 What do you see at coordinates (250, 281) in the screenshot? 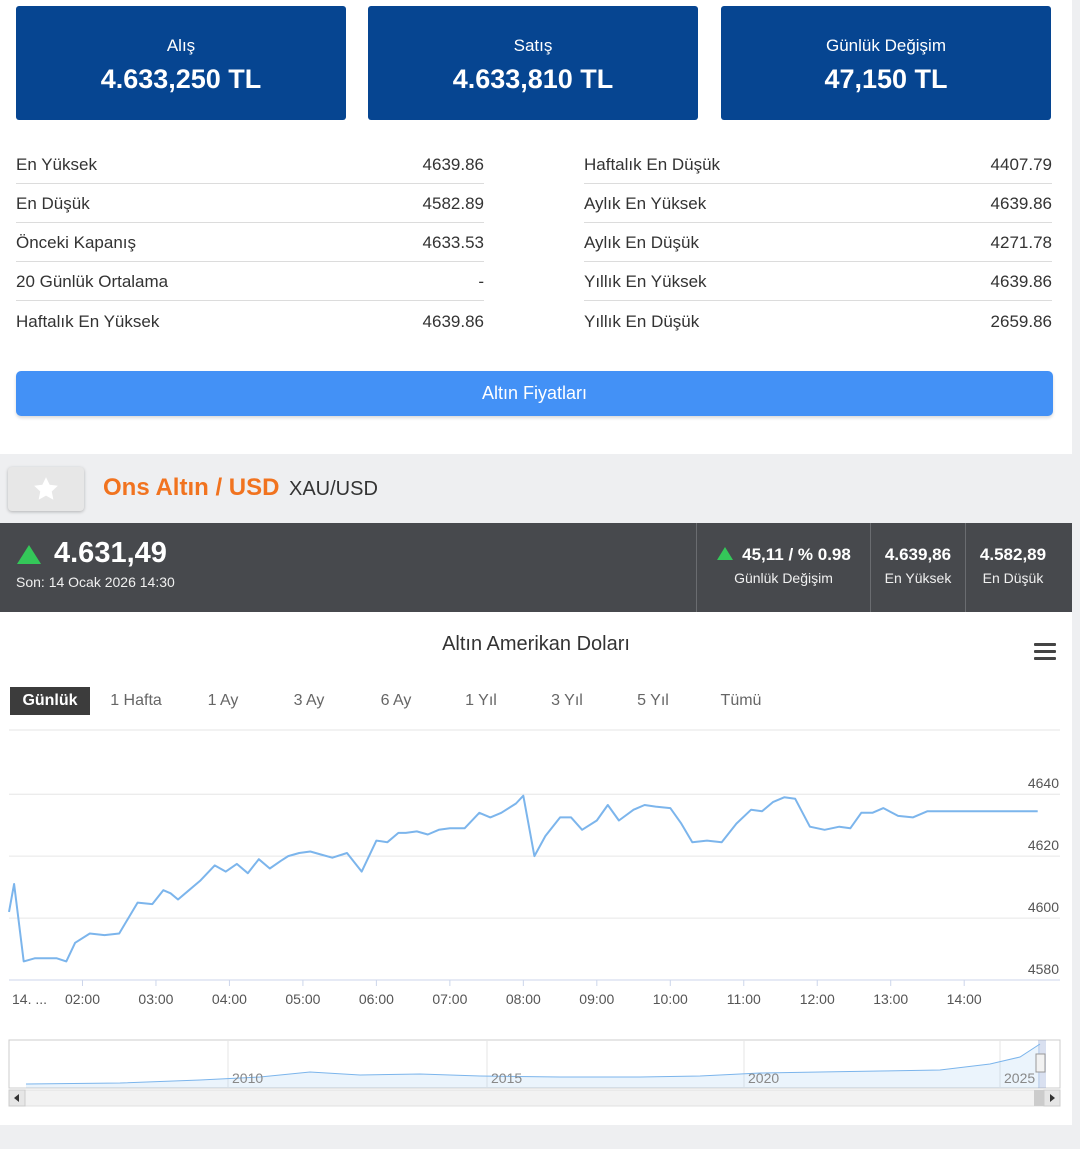
I see `stat-row: 20 Günlük Ortalama -` at bounding box center [250, 281].